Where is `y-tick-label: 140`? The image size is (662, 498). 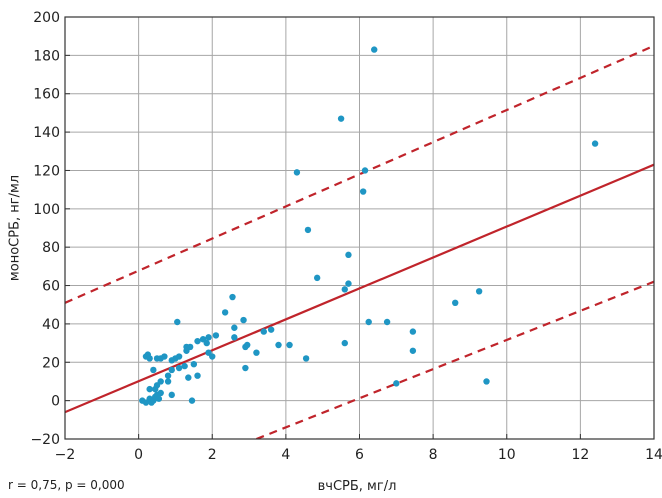
y-tick-label: 140 is located at coordinates (46, 133).